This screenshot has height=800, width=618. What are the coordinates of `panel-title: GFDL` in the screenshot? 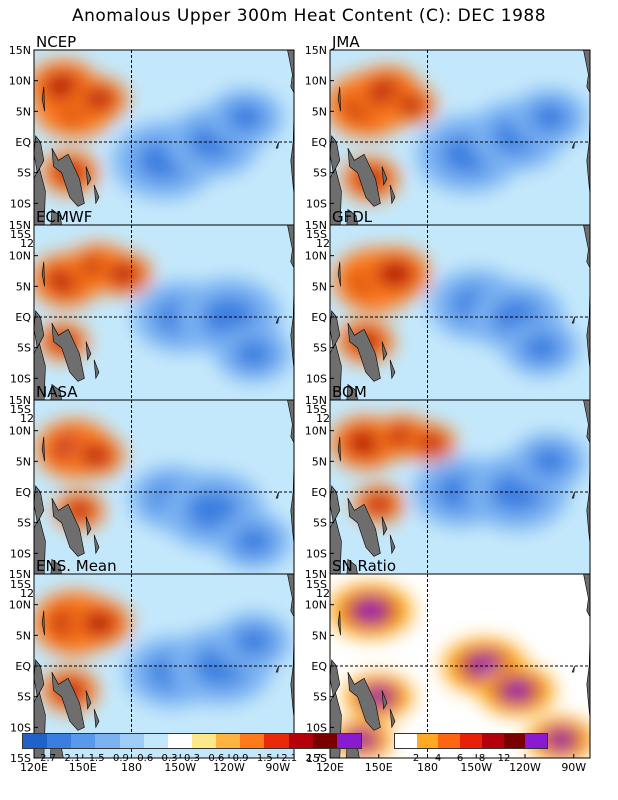 It's located at (352, 217).